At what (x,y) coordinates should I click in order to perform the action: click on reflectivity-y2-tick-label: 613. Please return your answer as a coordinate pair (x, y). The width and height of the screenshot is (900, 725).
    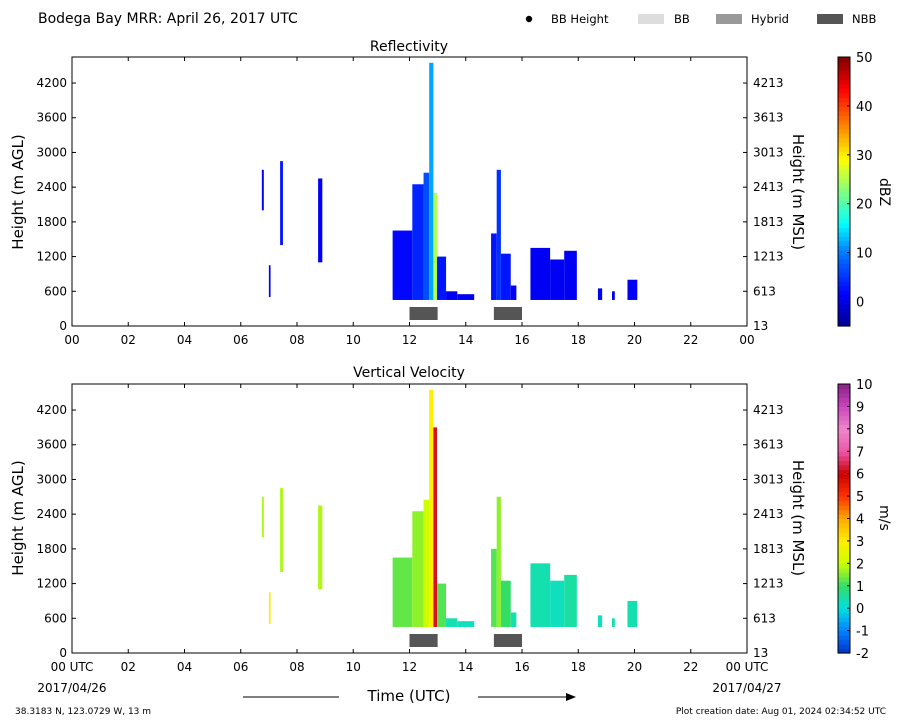
    Looking at the image, I should click on (764, 291).